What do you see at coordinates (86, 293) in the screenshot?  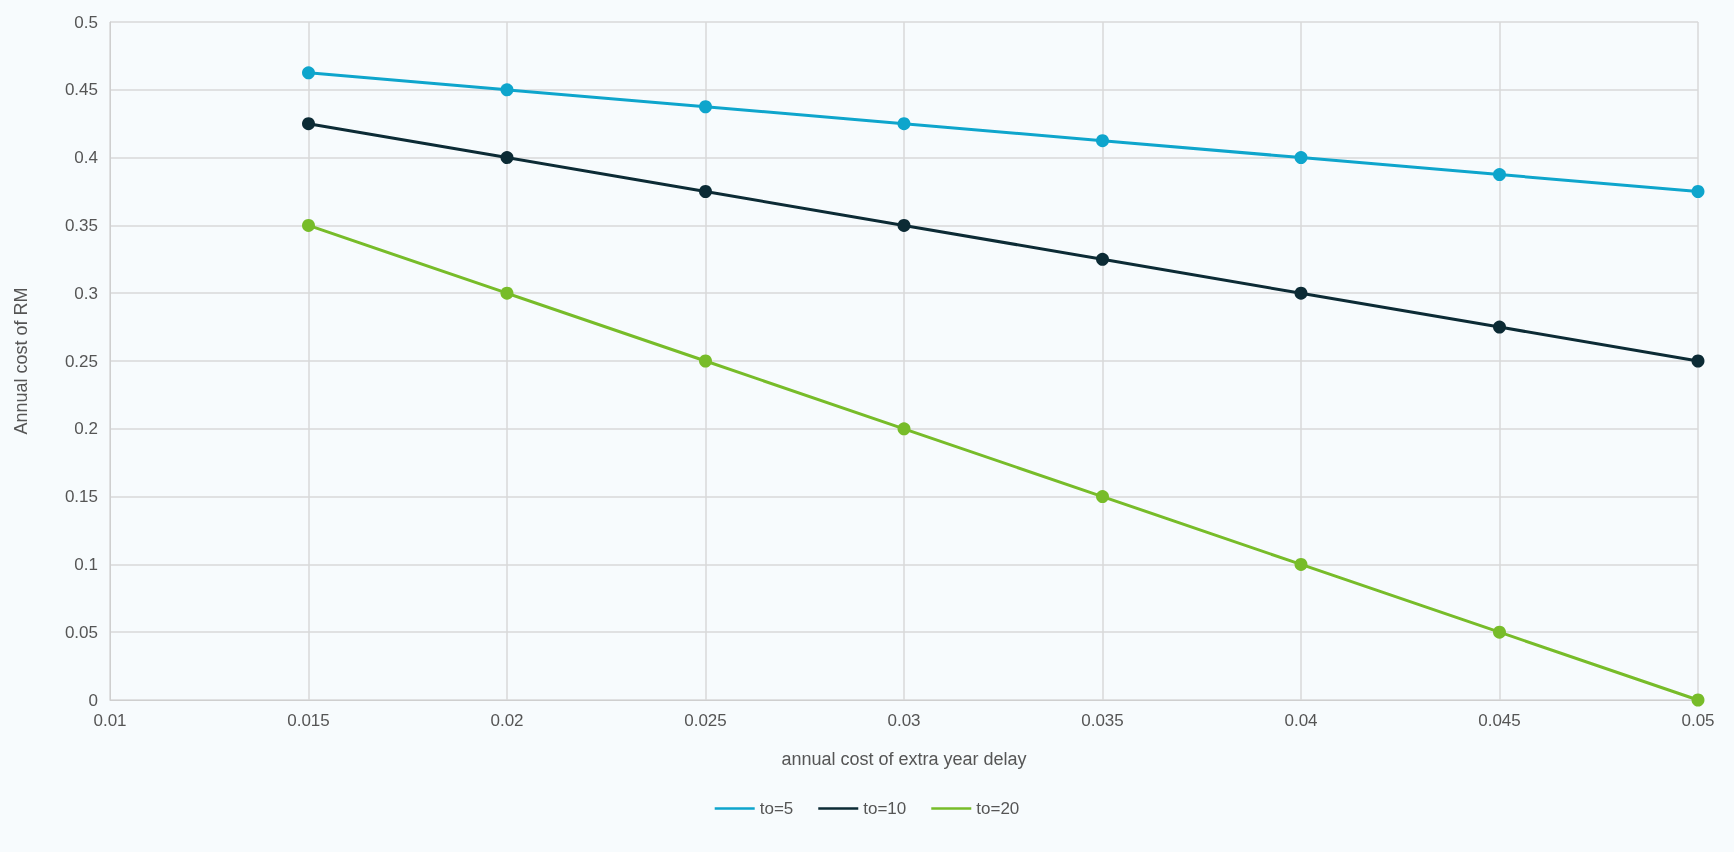 I see `y-tick-label: 0.3` at bounding box center [86, 293].